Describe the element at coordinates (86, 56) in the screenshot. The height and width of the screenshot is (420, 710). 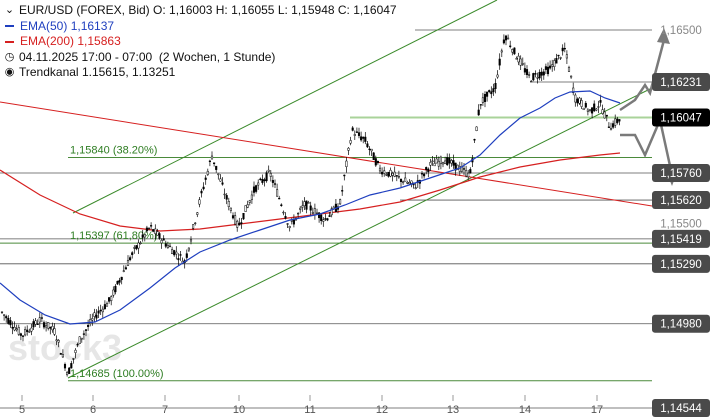
I see `period-range: 04.11.2025 17:00 - 07:00` at that location.